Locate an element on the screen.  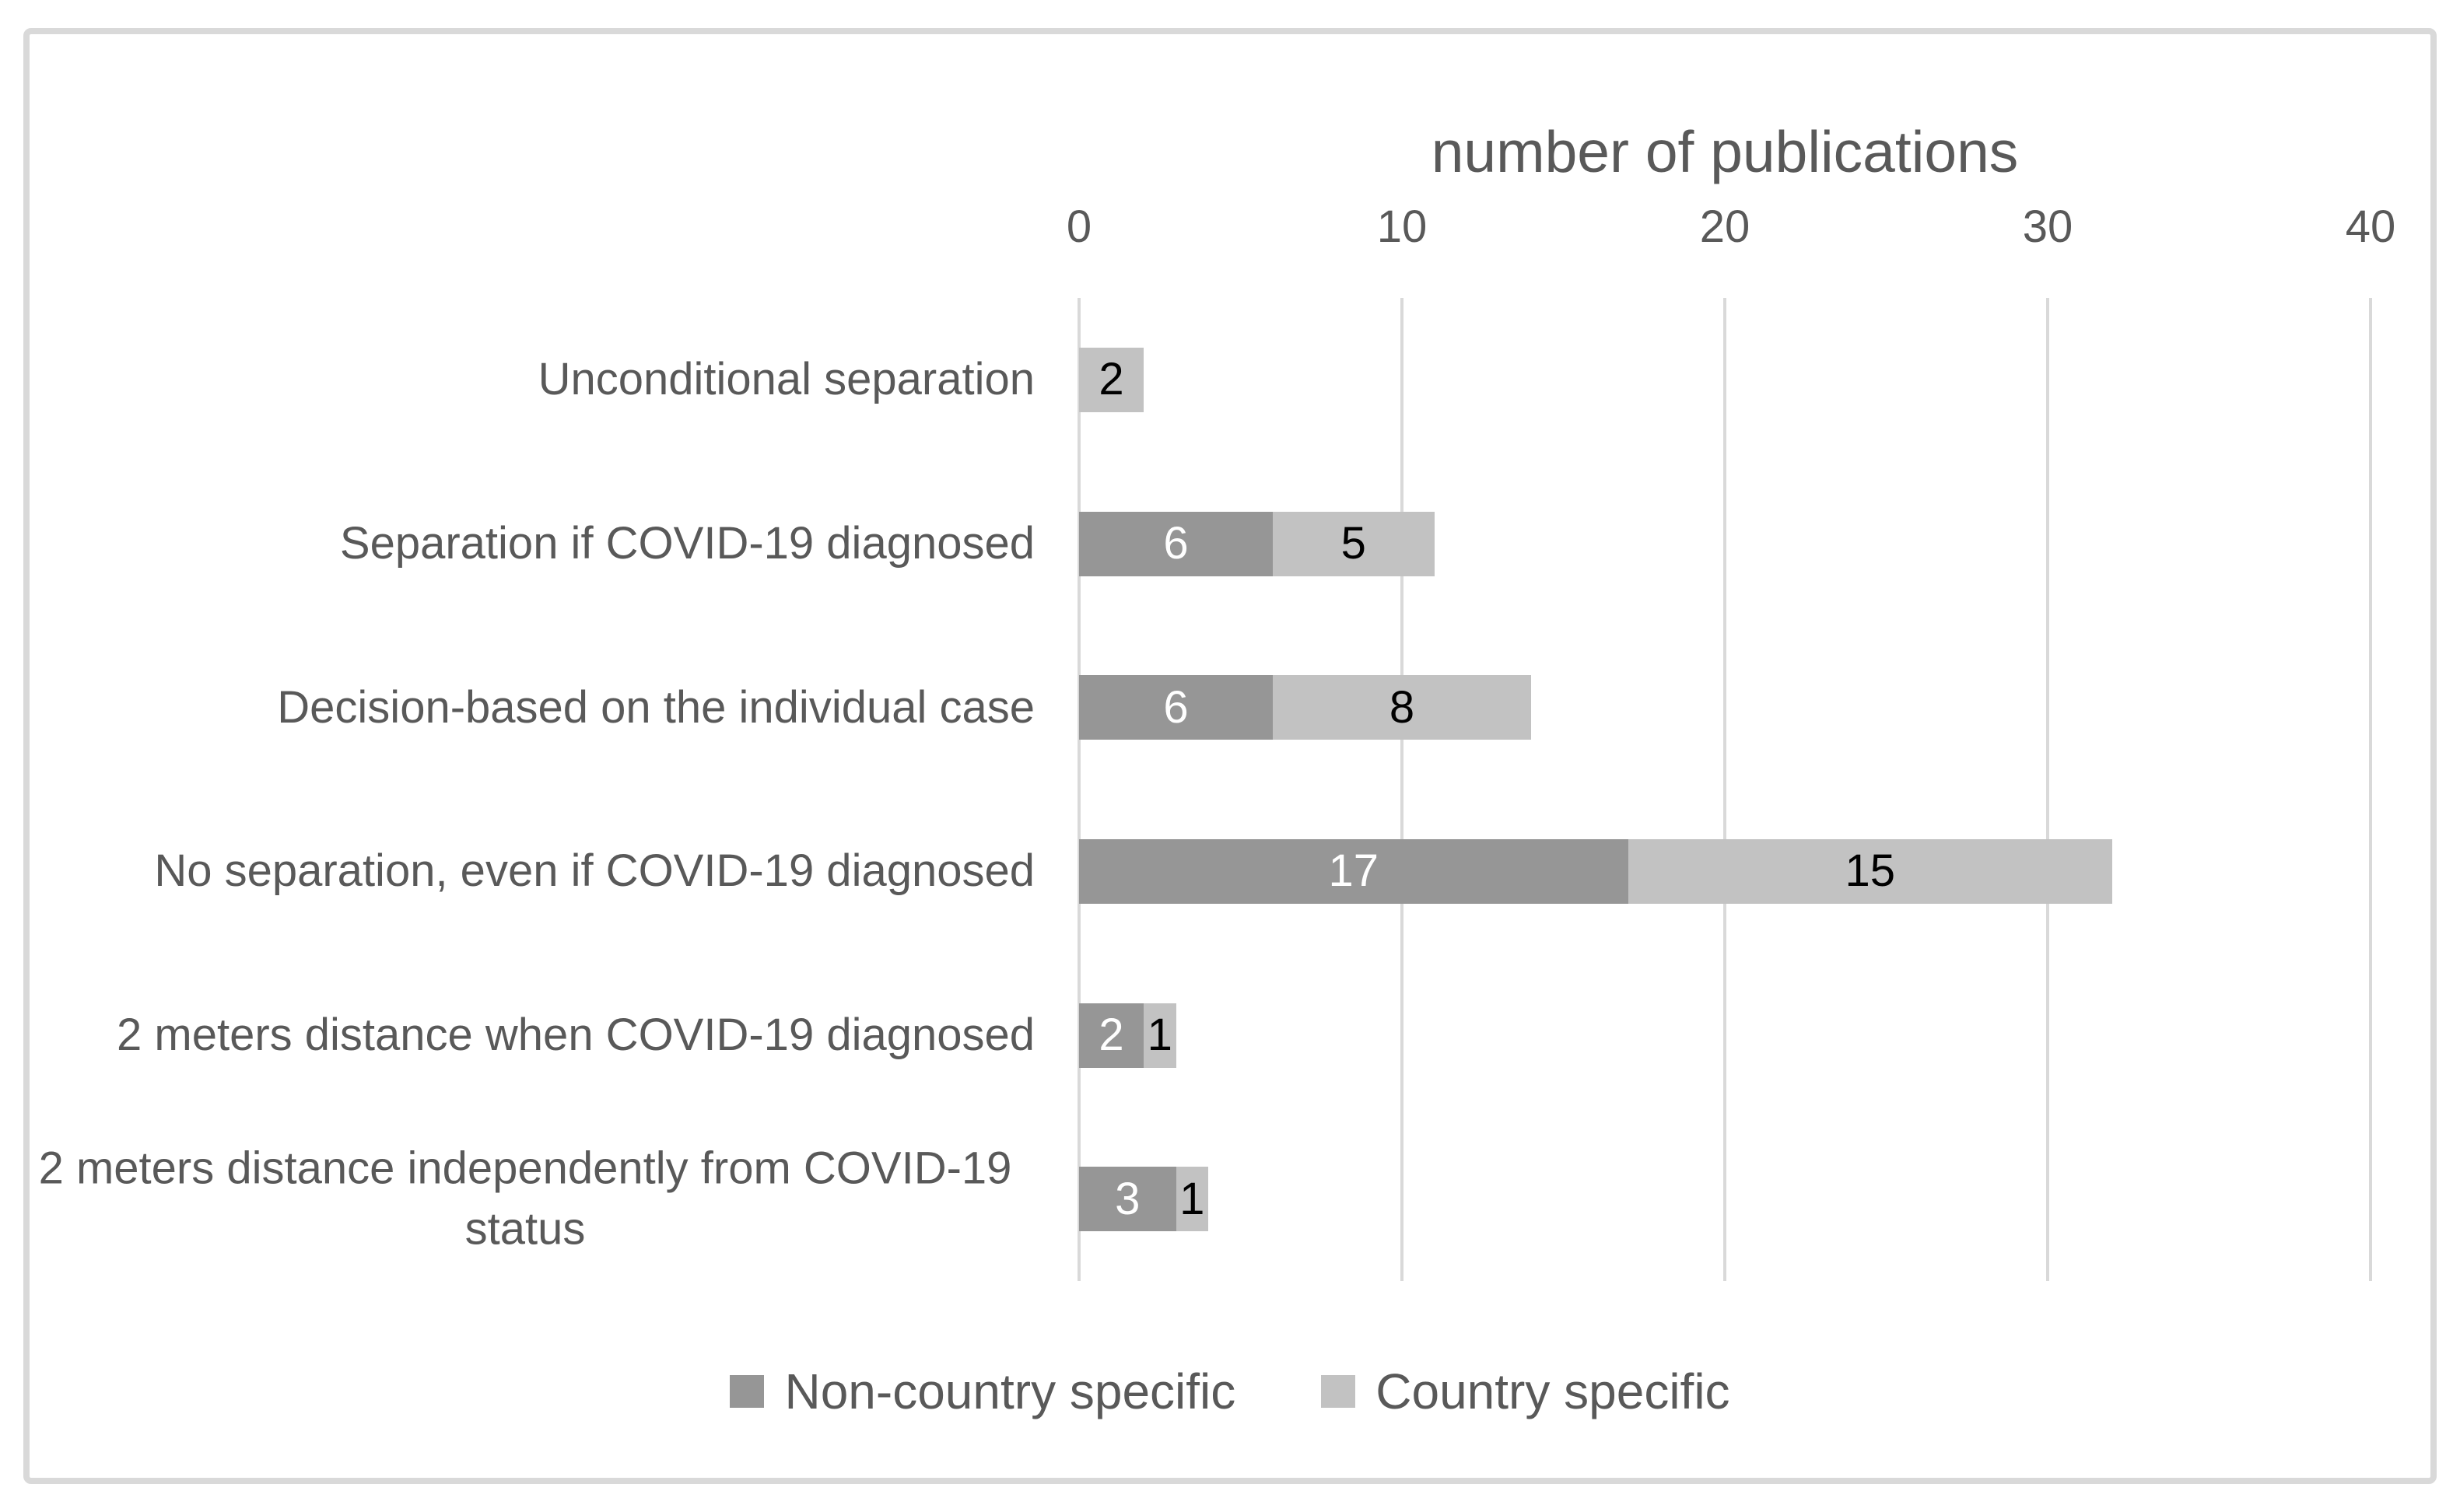
bar-value-label: 8 is located at coordinates (1402, 707).